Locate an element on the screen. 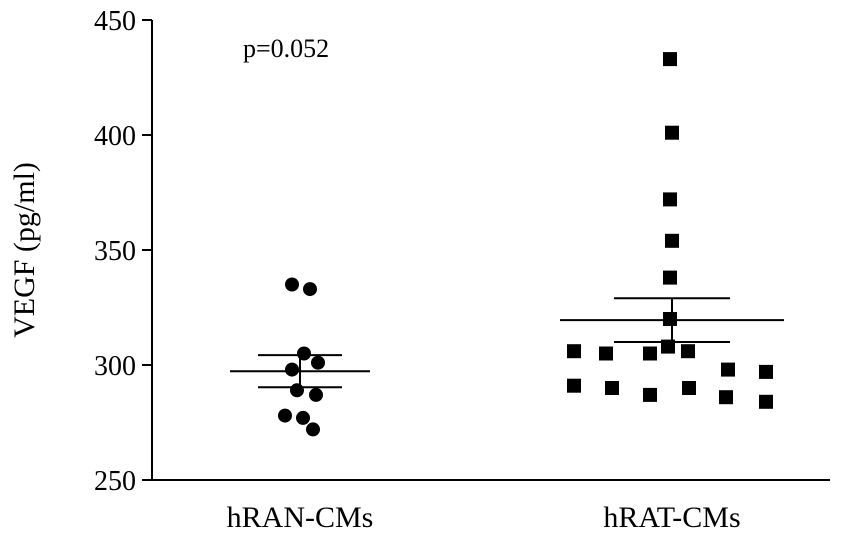 This screenshot has width=850, height=544. mean-sem-bars is located at coordinates (507, 343).